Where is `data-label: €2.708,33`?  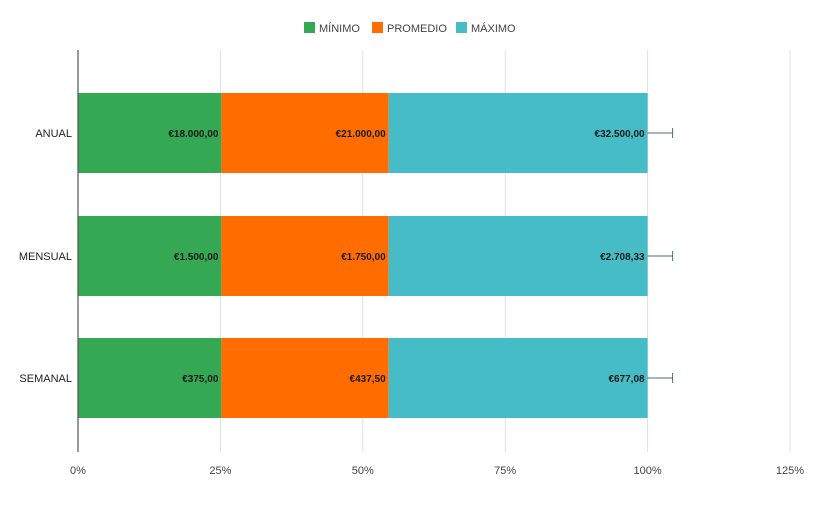 data-label: €2.708,33 is located at coordinates (622, 257).